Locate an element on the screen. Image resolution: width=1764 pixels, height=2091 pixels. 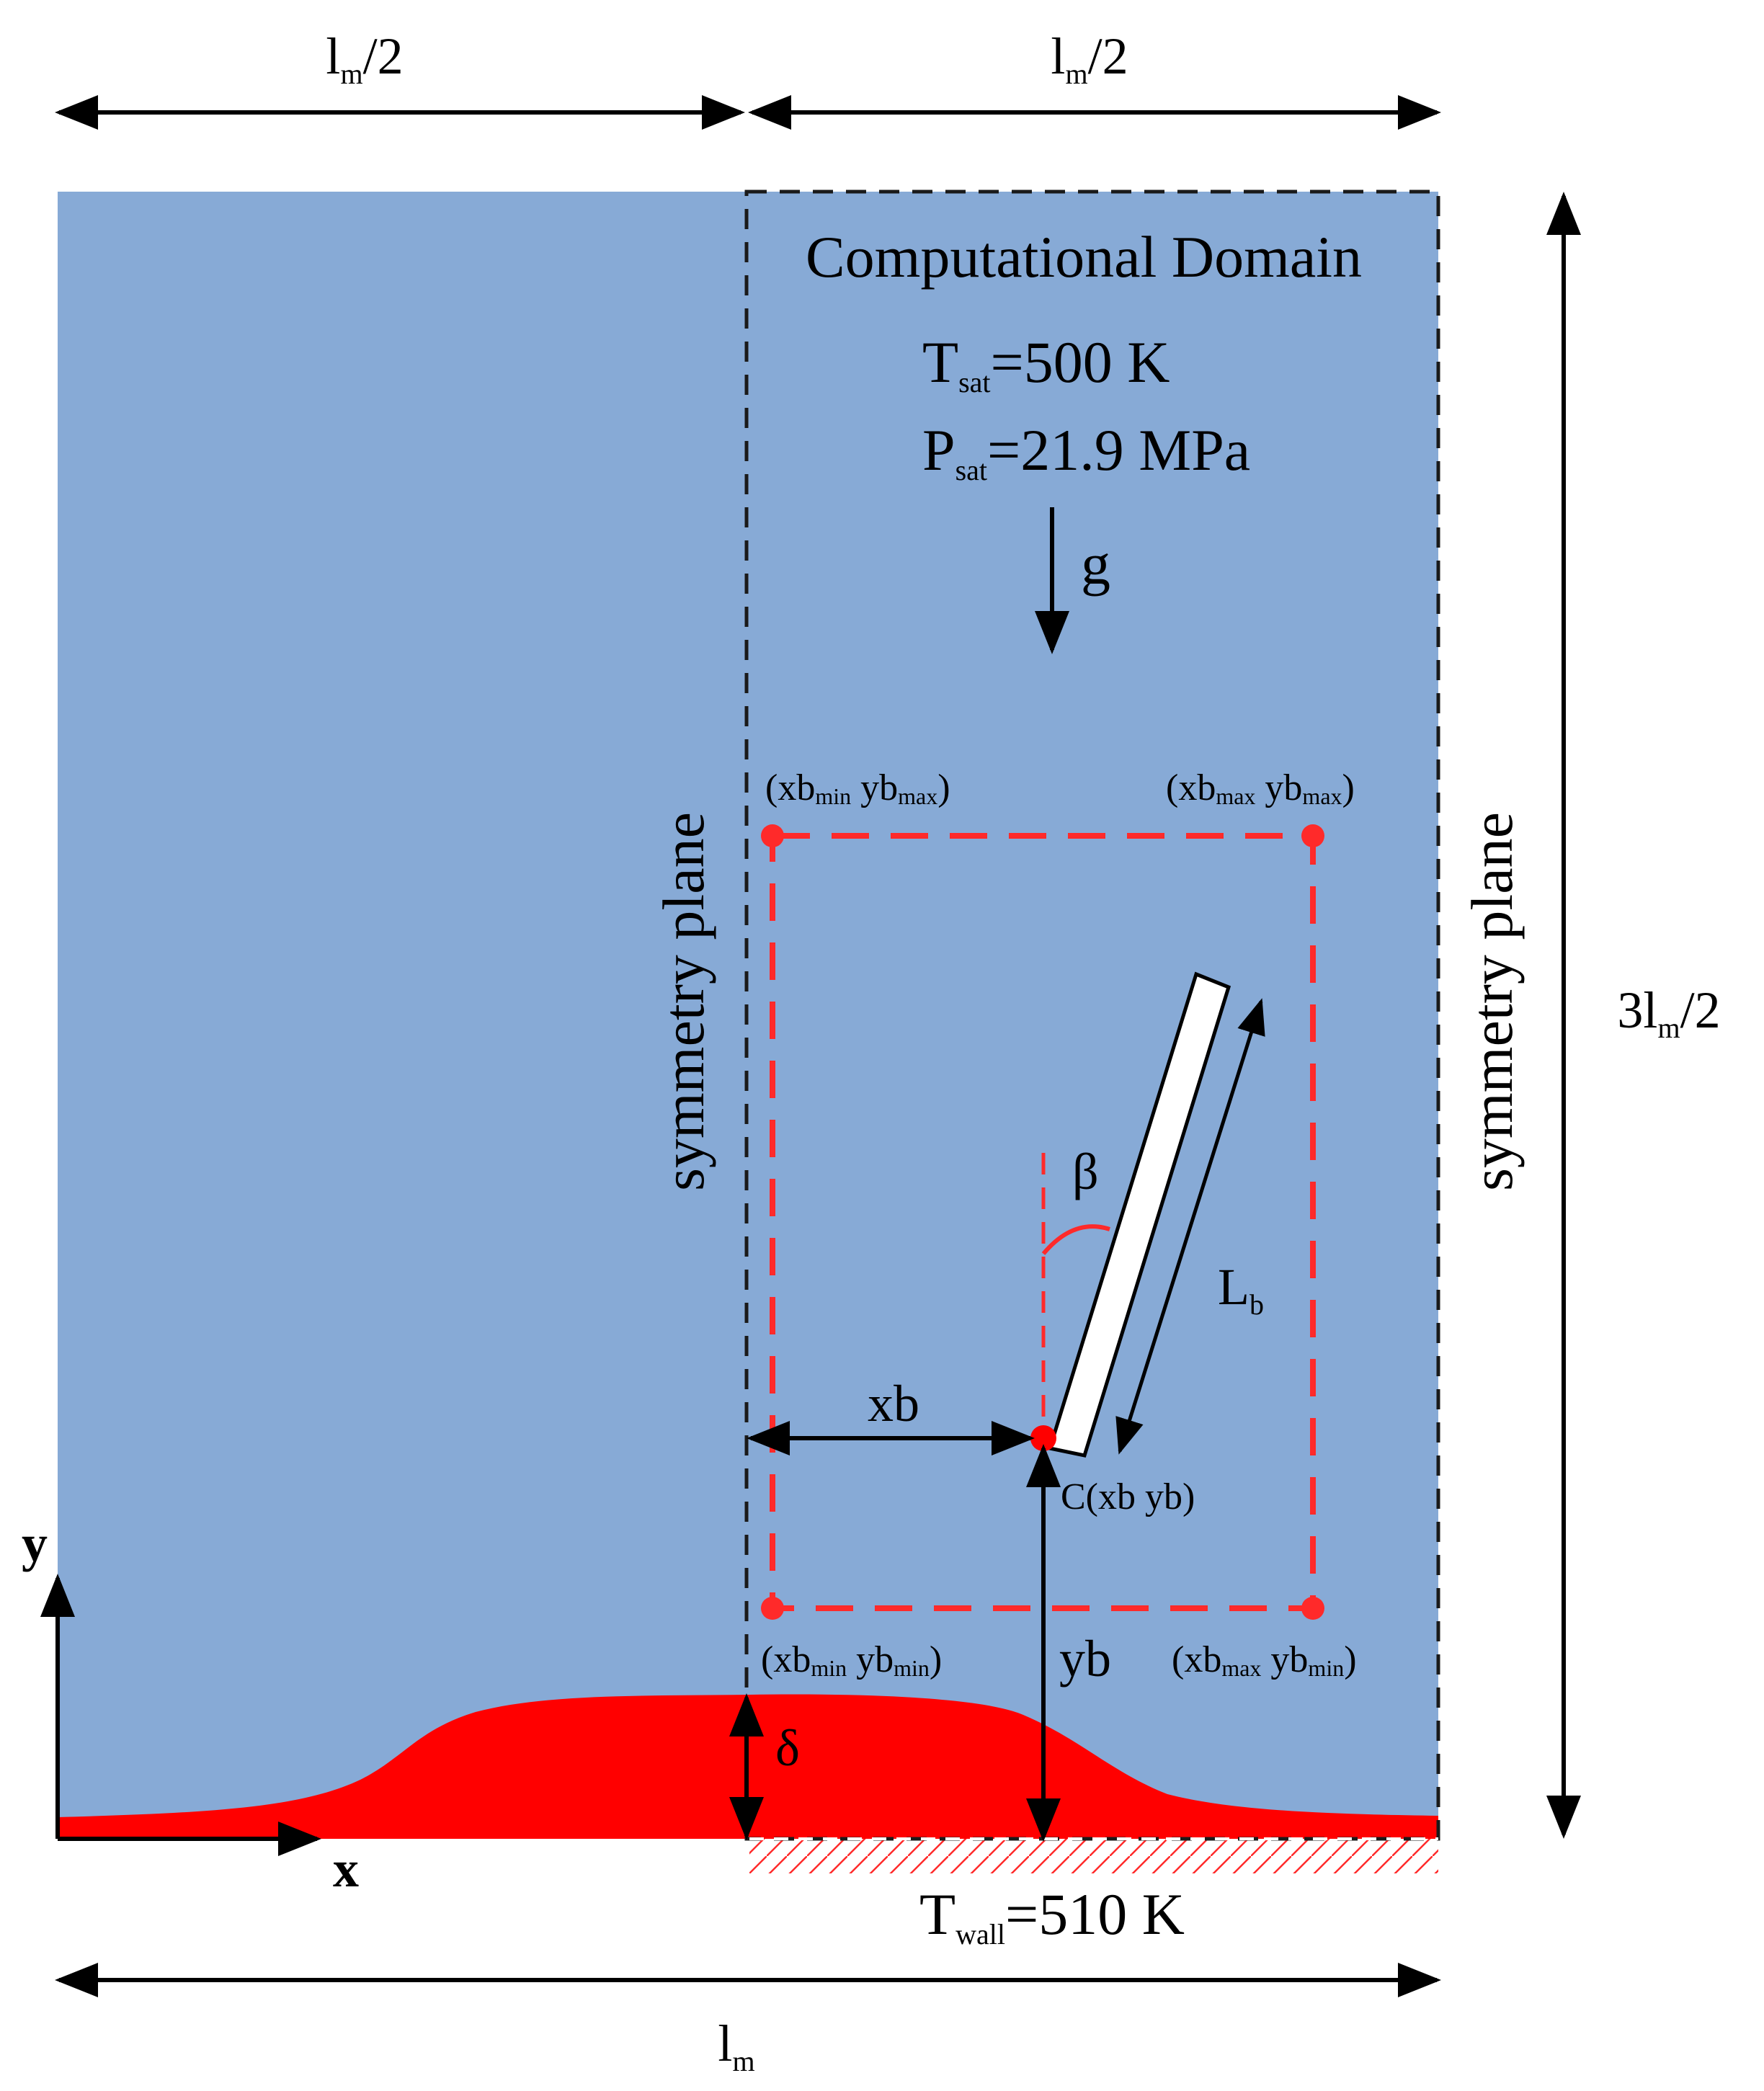
corner-dot-bottom-left is located at coordinates (772, 1608).